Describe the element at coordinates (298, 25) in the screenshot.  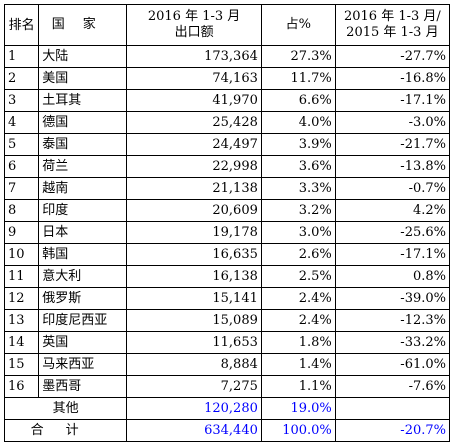
I see `header-share: 占%` at that location.